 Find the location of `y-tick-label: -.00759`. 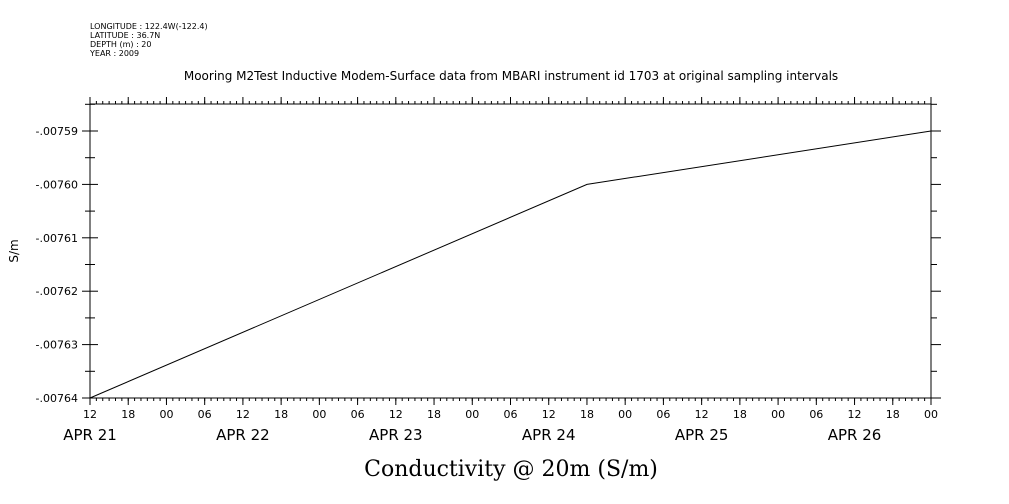

y-tick-label: -.00759 is located at coordinates (57, 131).